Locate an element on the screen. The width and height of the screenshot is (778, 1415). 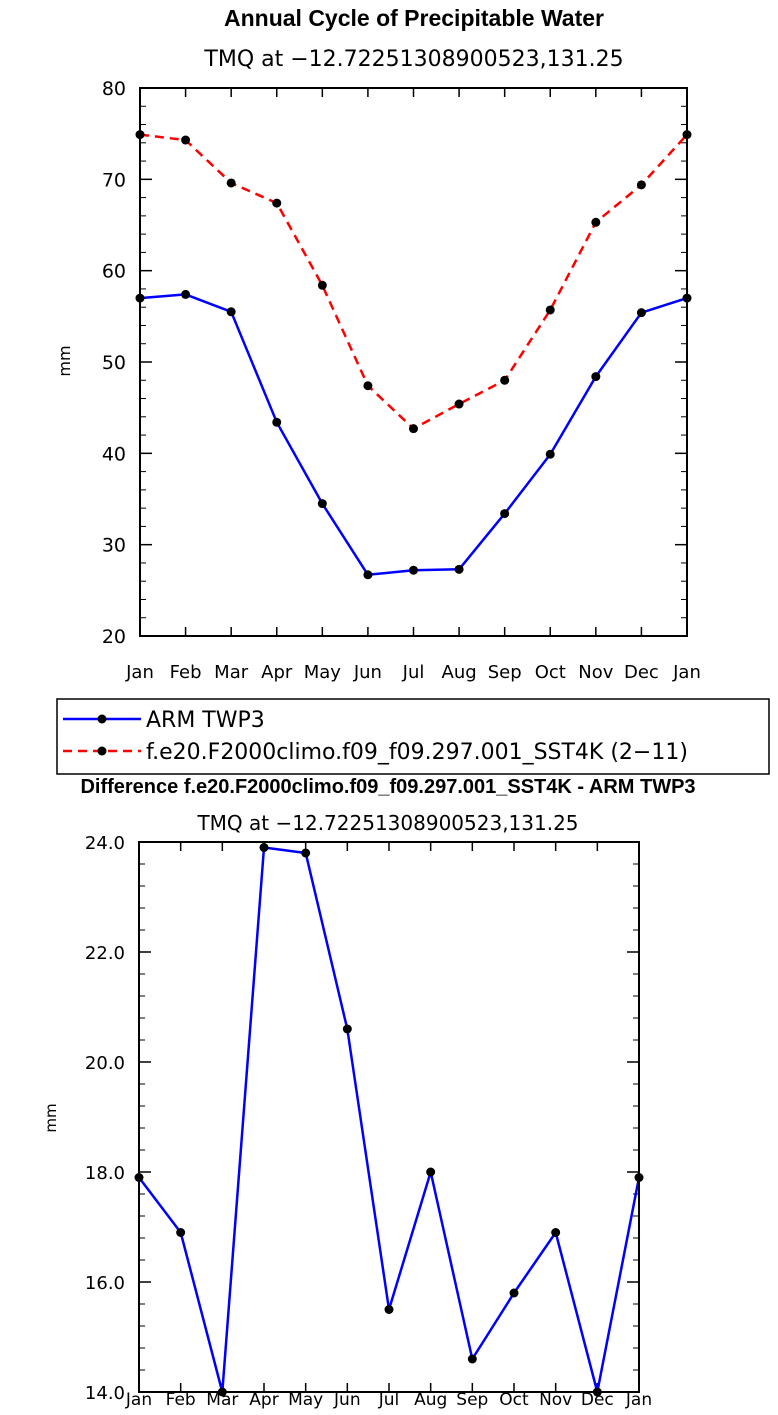
chart-1-x-tick-label: Apr is located at coordinates (277, 672).